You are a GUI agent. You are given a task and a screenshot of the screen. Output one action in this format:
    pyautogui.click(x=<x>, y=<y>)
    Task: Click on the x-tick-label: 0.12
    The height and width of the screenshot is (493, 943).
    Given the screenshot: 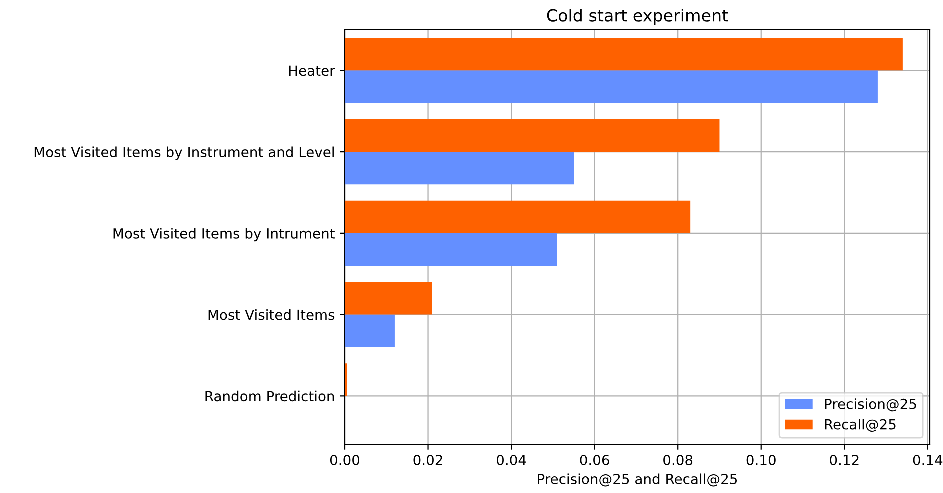 What is the action you would take?
    pyautogui.click(x=844, y=460)
    